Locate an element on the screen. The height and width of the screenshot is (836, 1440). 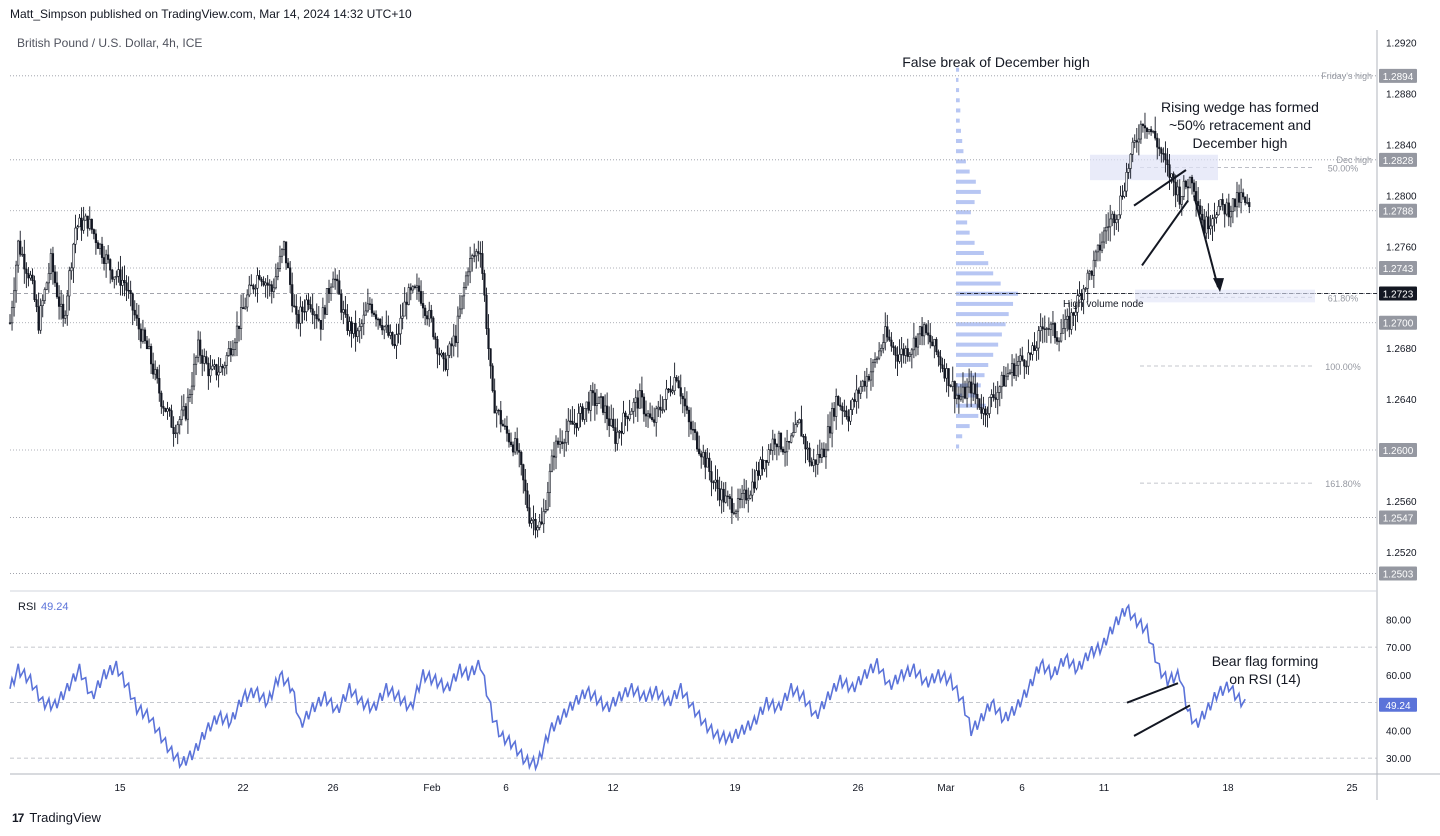
projection-arrowhead is located at coordinates (1218, 285).